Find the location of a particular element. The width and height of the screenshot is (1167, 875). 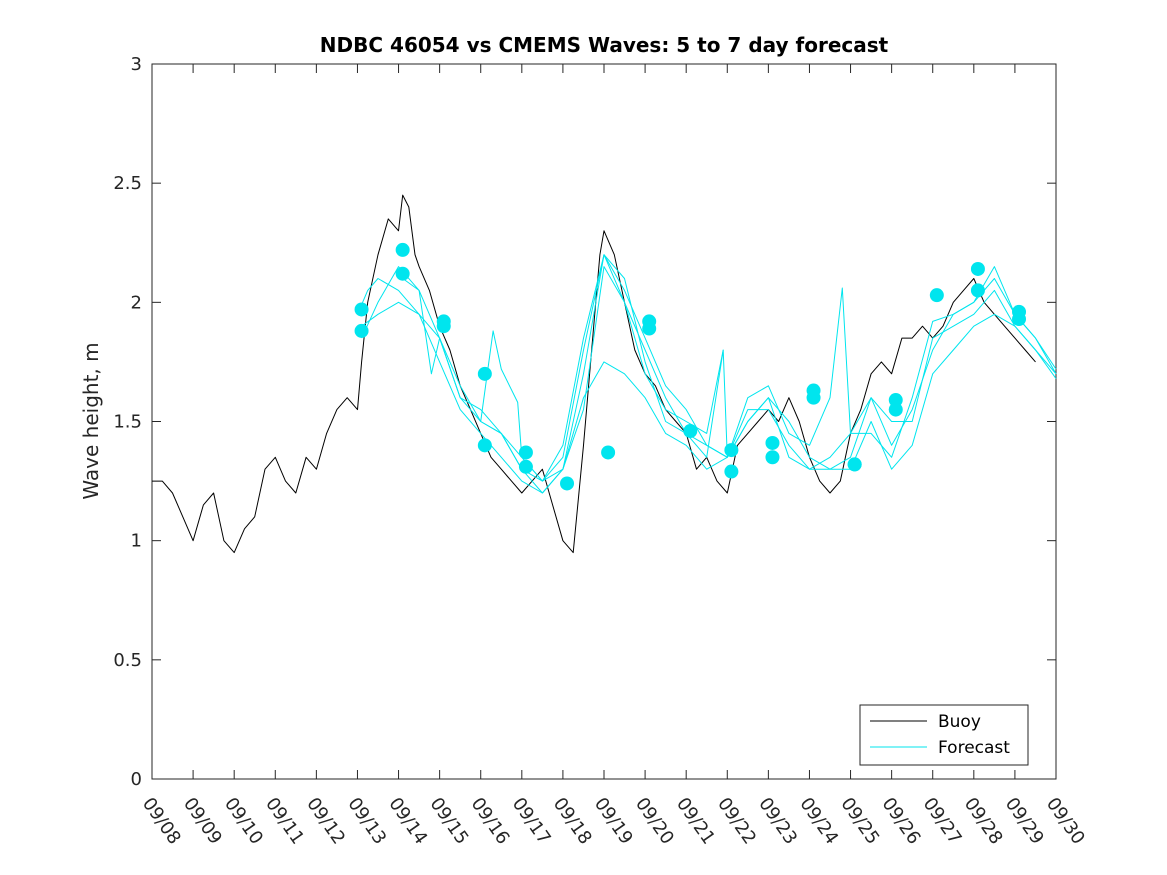

legend-forecast-label: Forecast is located at coordinates (974, 748).